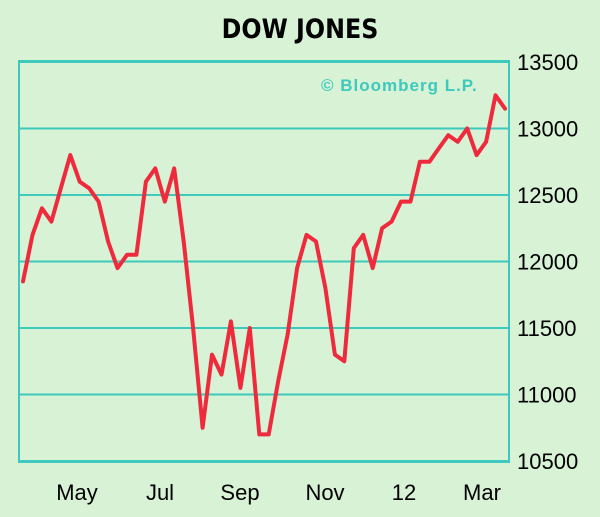  Describe the element at coordinates (482, 492) in the screenshot. I see `x-tick-label: Mar` at that location.